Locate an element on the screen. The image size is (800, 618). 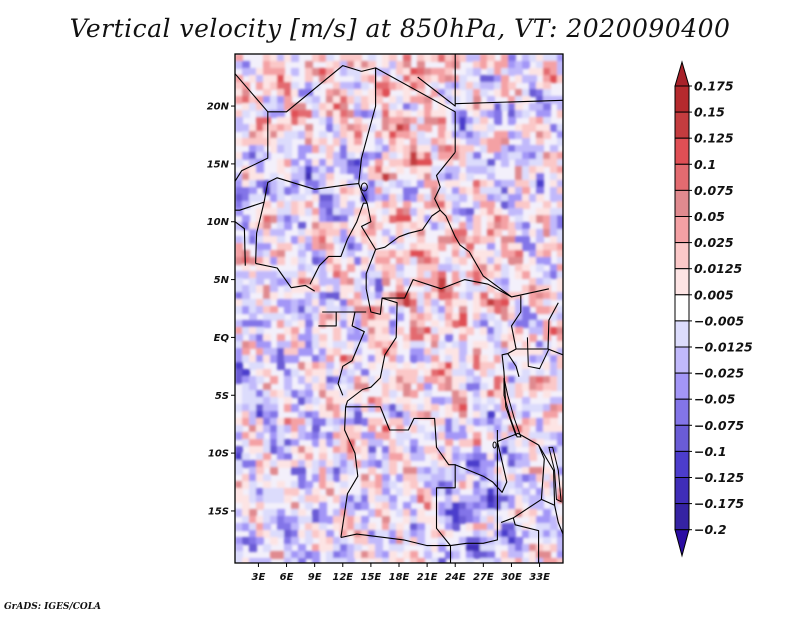
lake-chad is located at coordinates (364, 187).